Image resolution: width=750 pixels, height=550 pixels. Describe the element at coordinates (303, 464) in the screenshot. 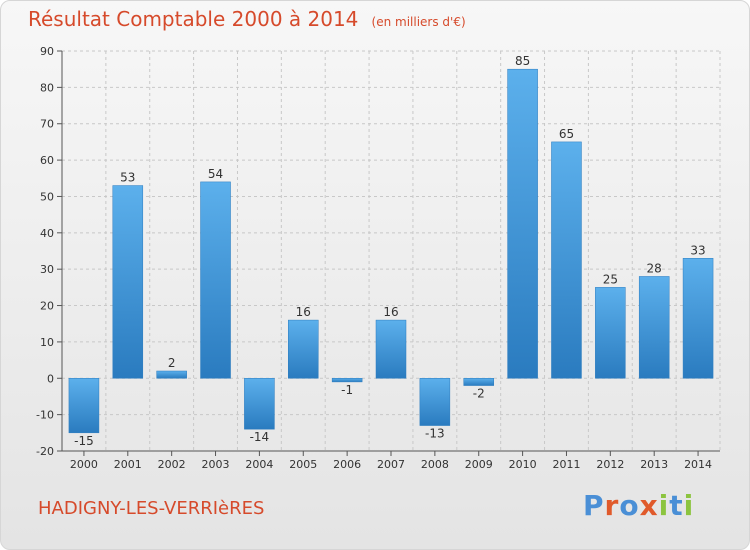

I see `x-tick-label: 2005` at that location.